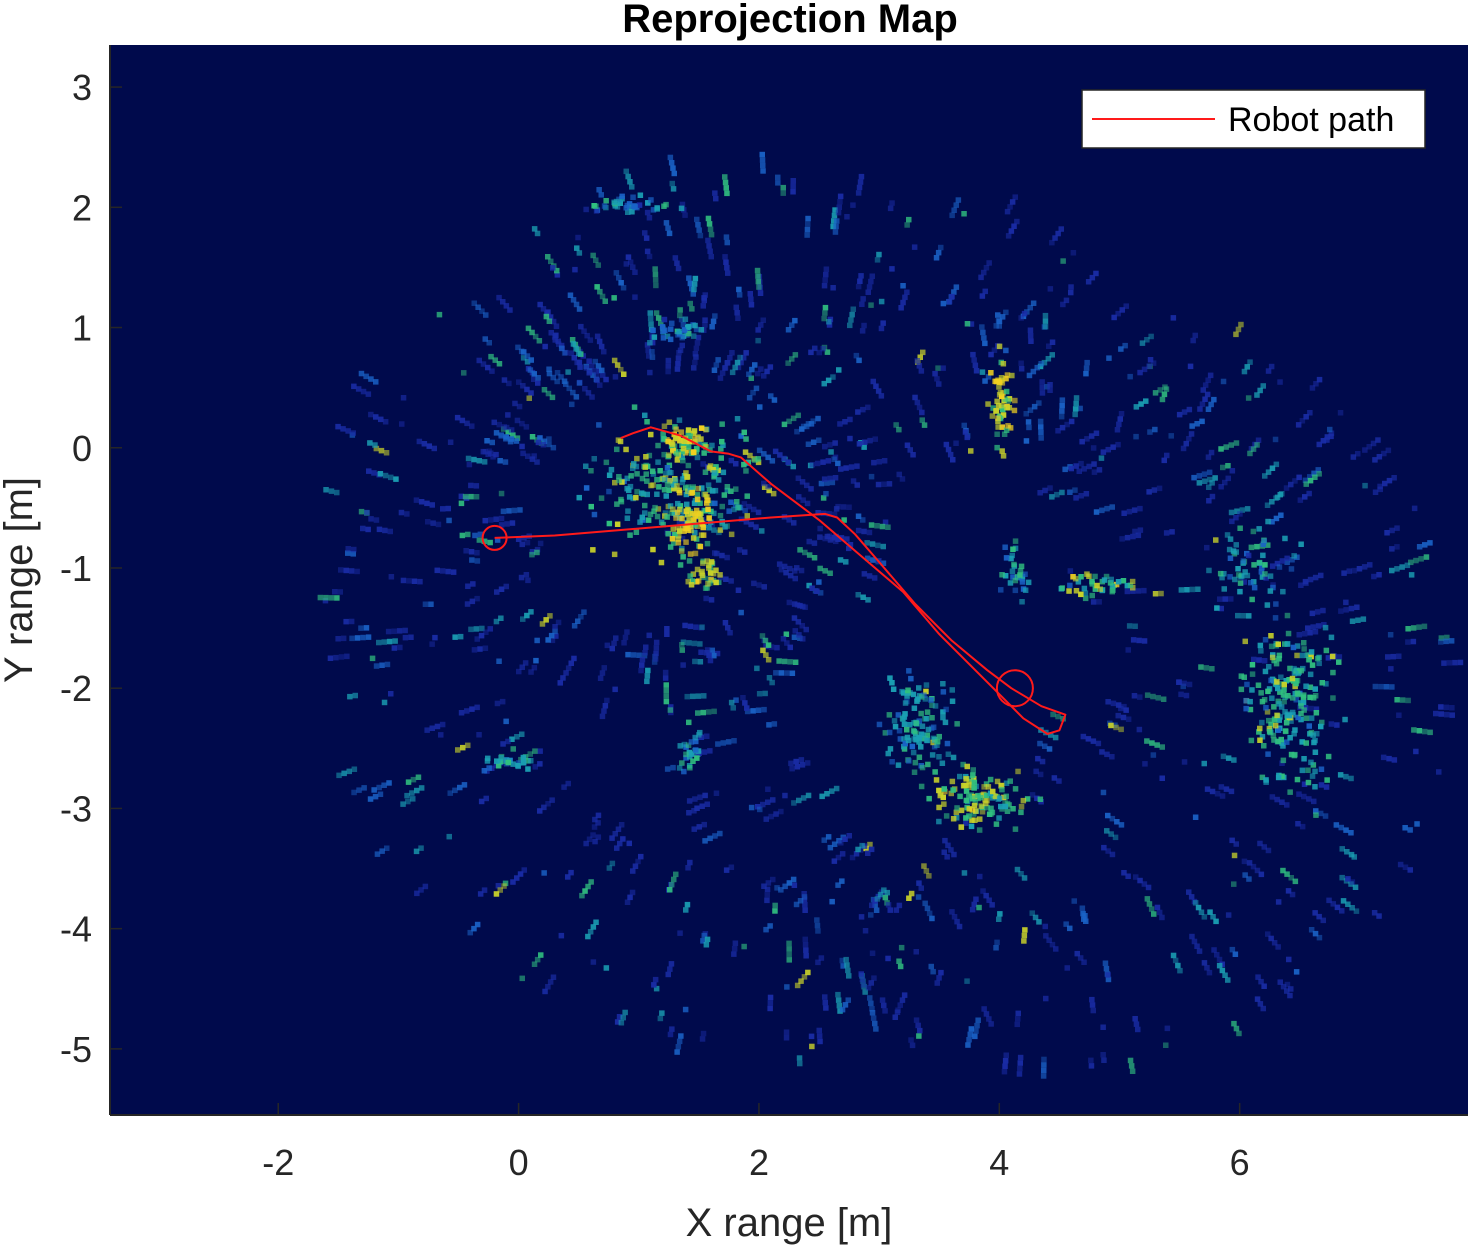 Image resolution: width=1470 pixels, height=1247 pixels. What do you see at coordinates (781, 569) in the screenshot?
I see `heat-cell-1984` at bounding box center [781, 569].